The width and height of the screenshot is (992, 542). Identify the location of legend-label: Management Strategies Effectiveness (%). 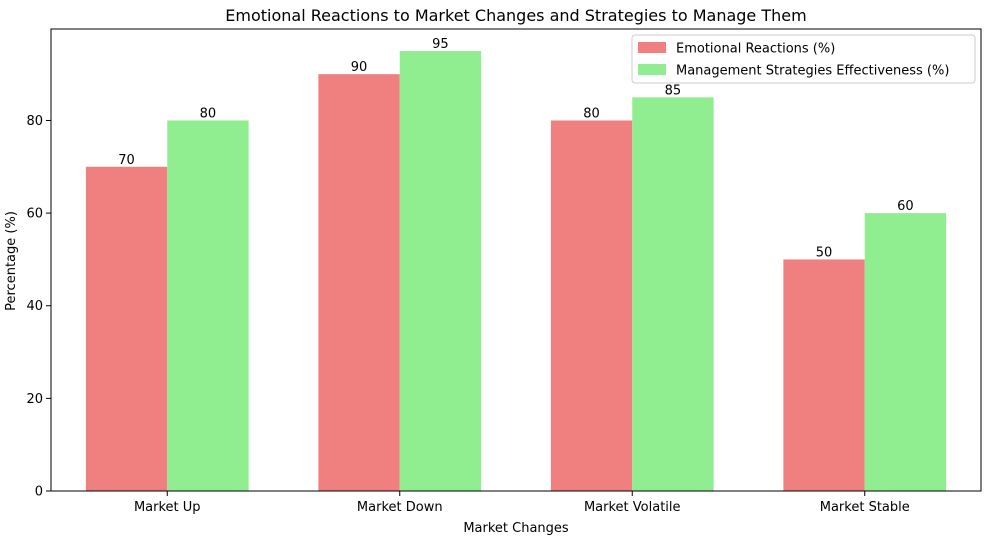
(812, 71).